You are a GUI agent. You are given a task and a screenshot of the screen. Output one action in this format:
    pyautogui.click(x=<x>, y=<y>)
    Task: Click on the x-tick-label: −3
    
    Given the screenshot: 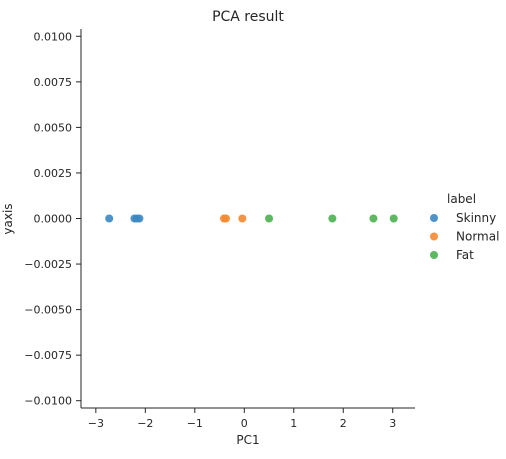 What is the action you would take?
    pyautogui.click(x=96, y=423)
    